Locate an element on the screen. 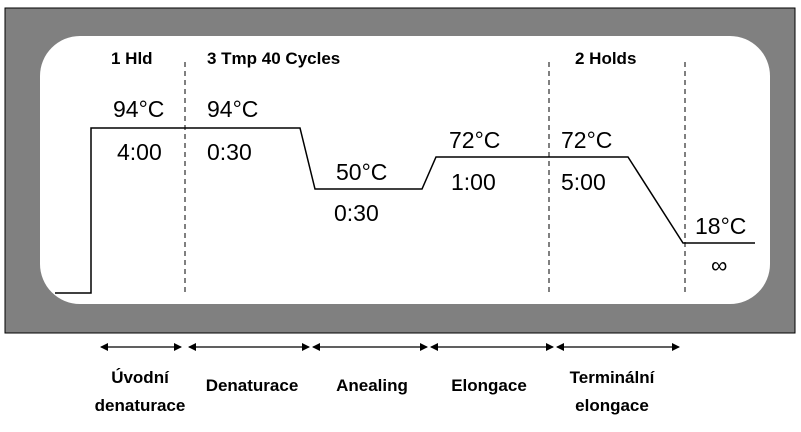  step-2-time: 0:30 is located at coordinates (229, 152).